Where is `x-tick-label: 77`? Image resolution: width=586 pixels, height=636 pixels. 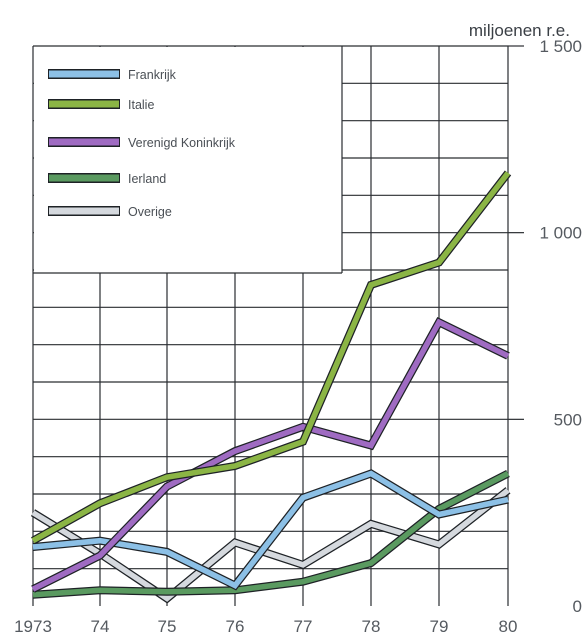 x-tick-label: 77 is located at coordinates (303, 626).